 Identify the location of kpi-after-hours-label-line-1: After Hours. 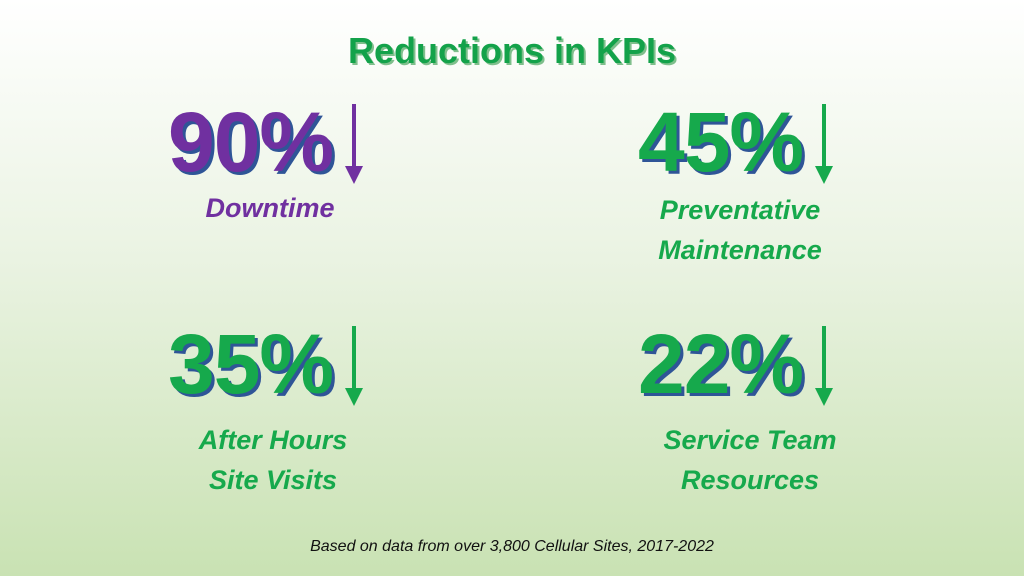
(273, 440).